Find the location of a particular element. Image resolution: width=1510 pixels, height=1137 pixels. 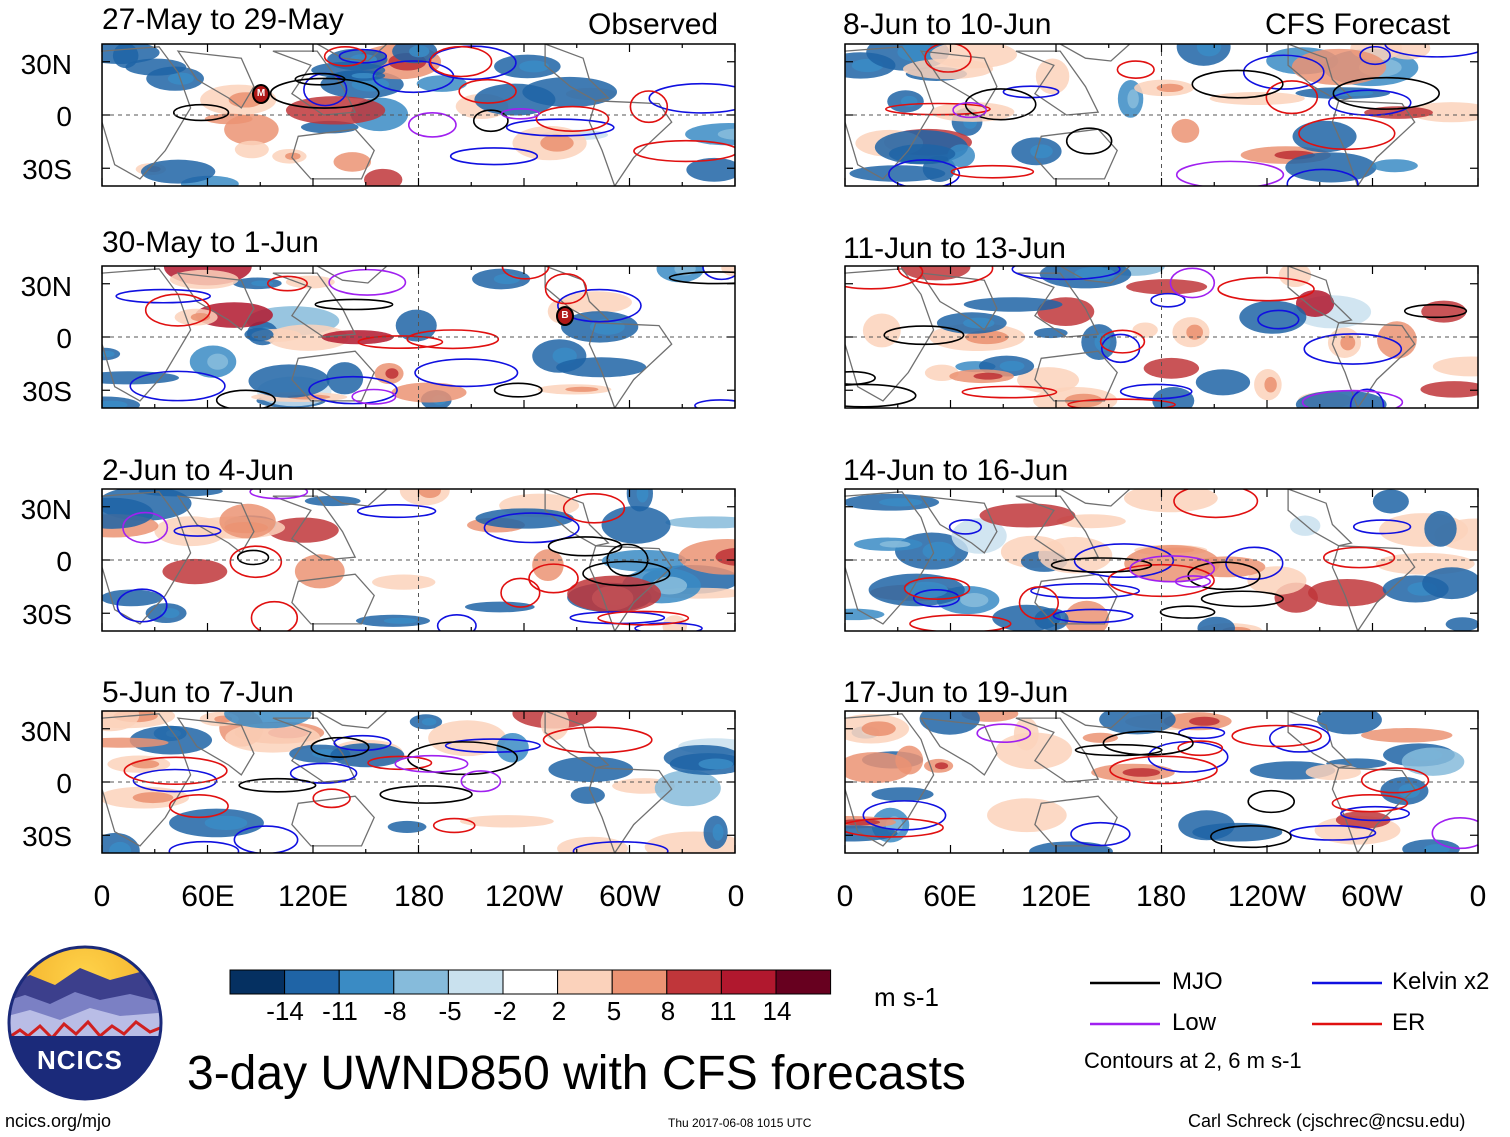

colorbar-tick: 11 is located at coordinates (723, 1011).